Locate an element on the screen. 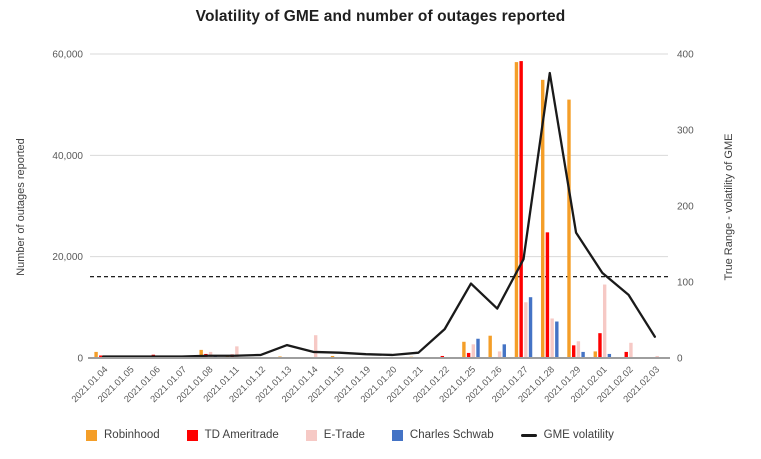  left-axis-tick: 60,000 is located at coordinates (67, 55).